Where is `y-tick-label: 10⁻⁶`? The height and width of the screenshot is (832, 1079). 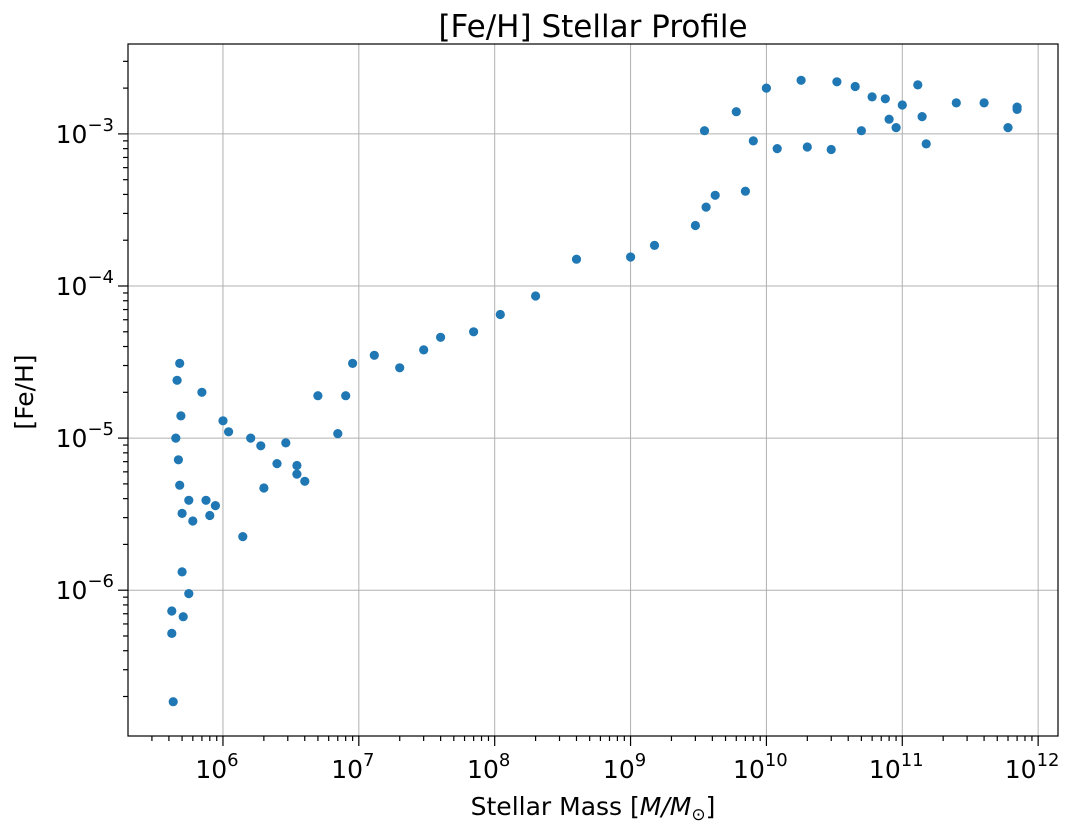
y-tick-label: 10⁻⁶ is located at coordinates (85, 588).